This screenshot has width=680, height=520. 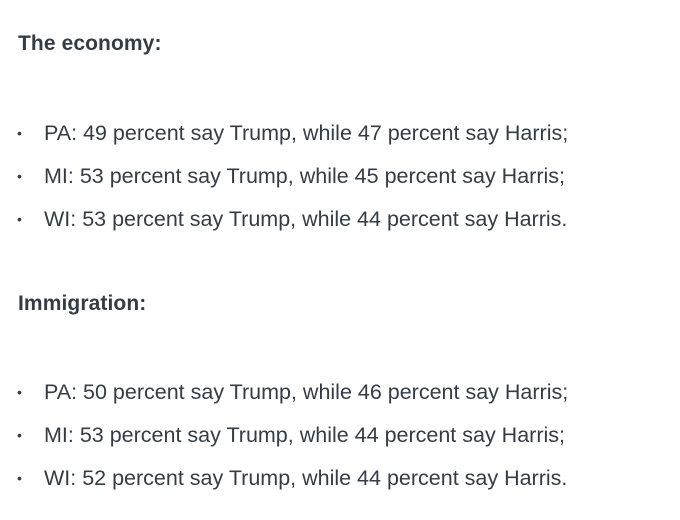 I want to click on section-heading-economy: The economy:, so click(x=90, y=43).